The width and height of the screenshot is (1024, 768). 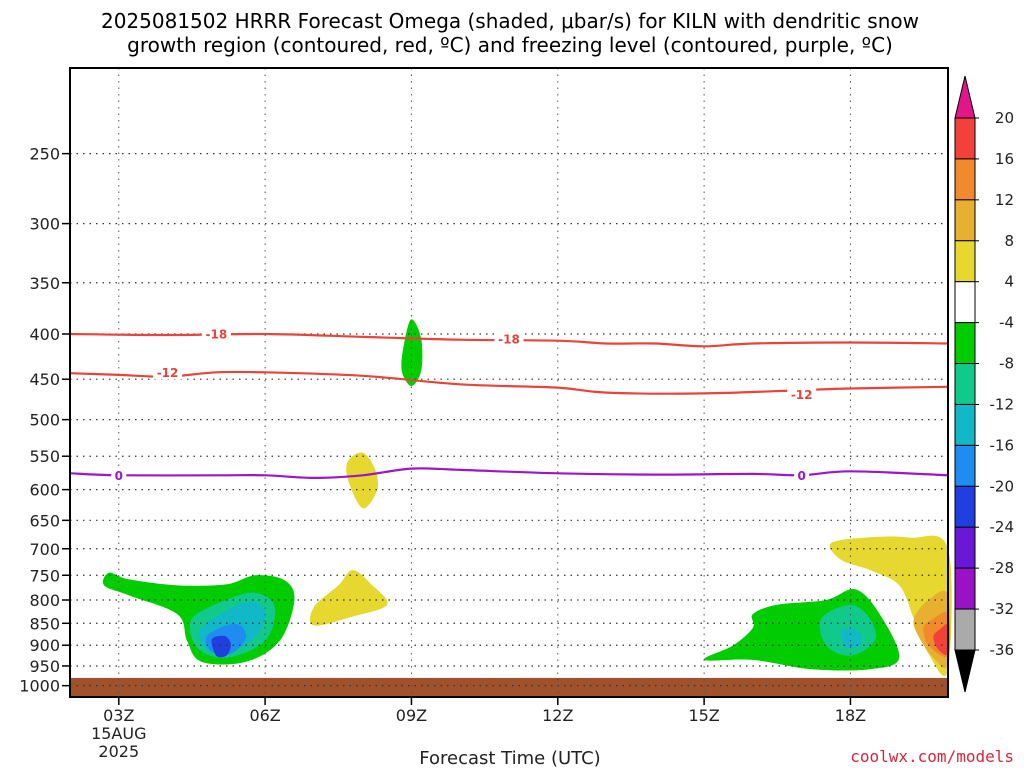 What do you see at coordinates (1002, 445) in the screenshot?
I see `colorbar-label: -16` at bounding box center [1002, 445].